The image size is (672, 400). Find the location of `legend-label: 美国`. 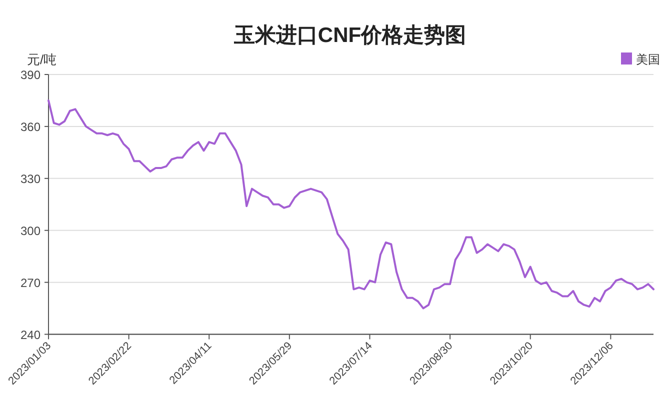

legend-label: 美国 is located at coordinates (648, 59).